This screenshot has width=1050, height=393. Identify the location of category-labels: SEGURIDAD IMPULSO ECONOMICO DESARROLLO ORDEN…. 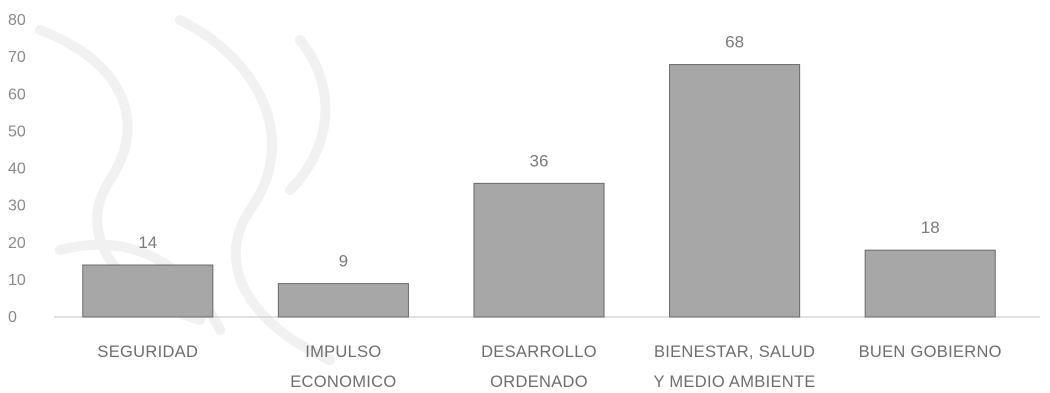
(549, 367).